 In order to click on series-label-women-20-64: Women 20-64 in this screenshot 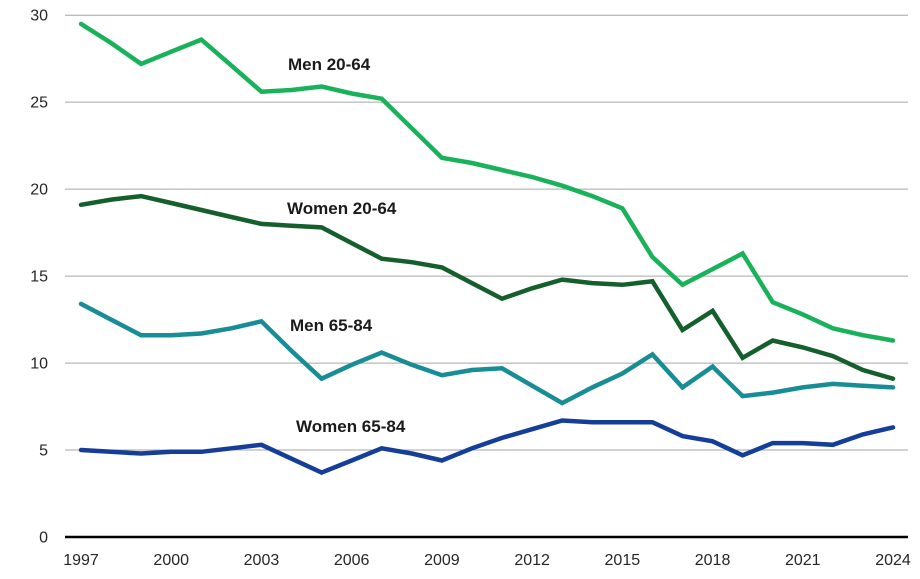, I will do `click(342, 208)`.